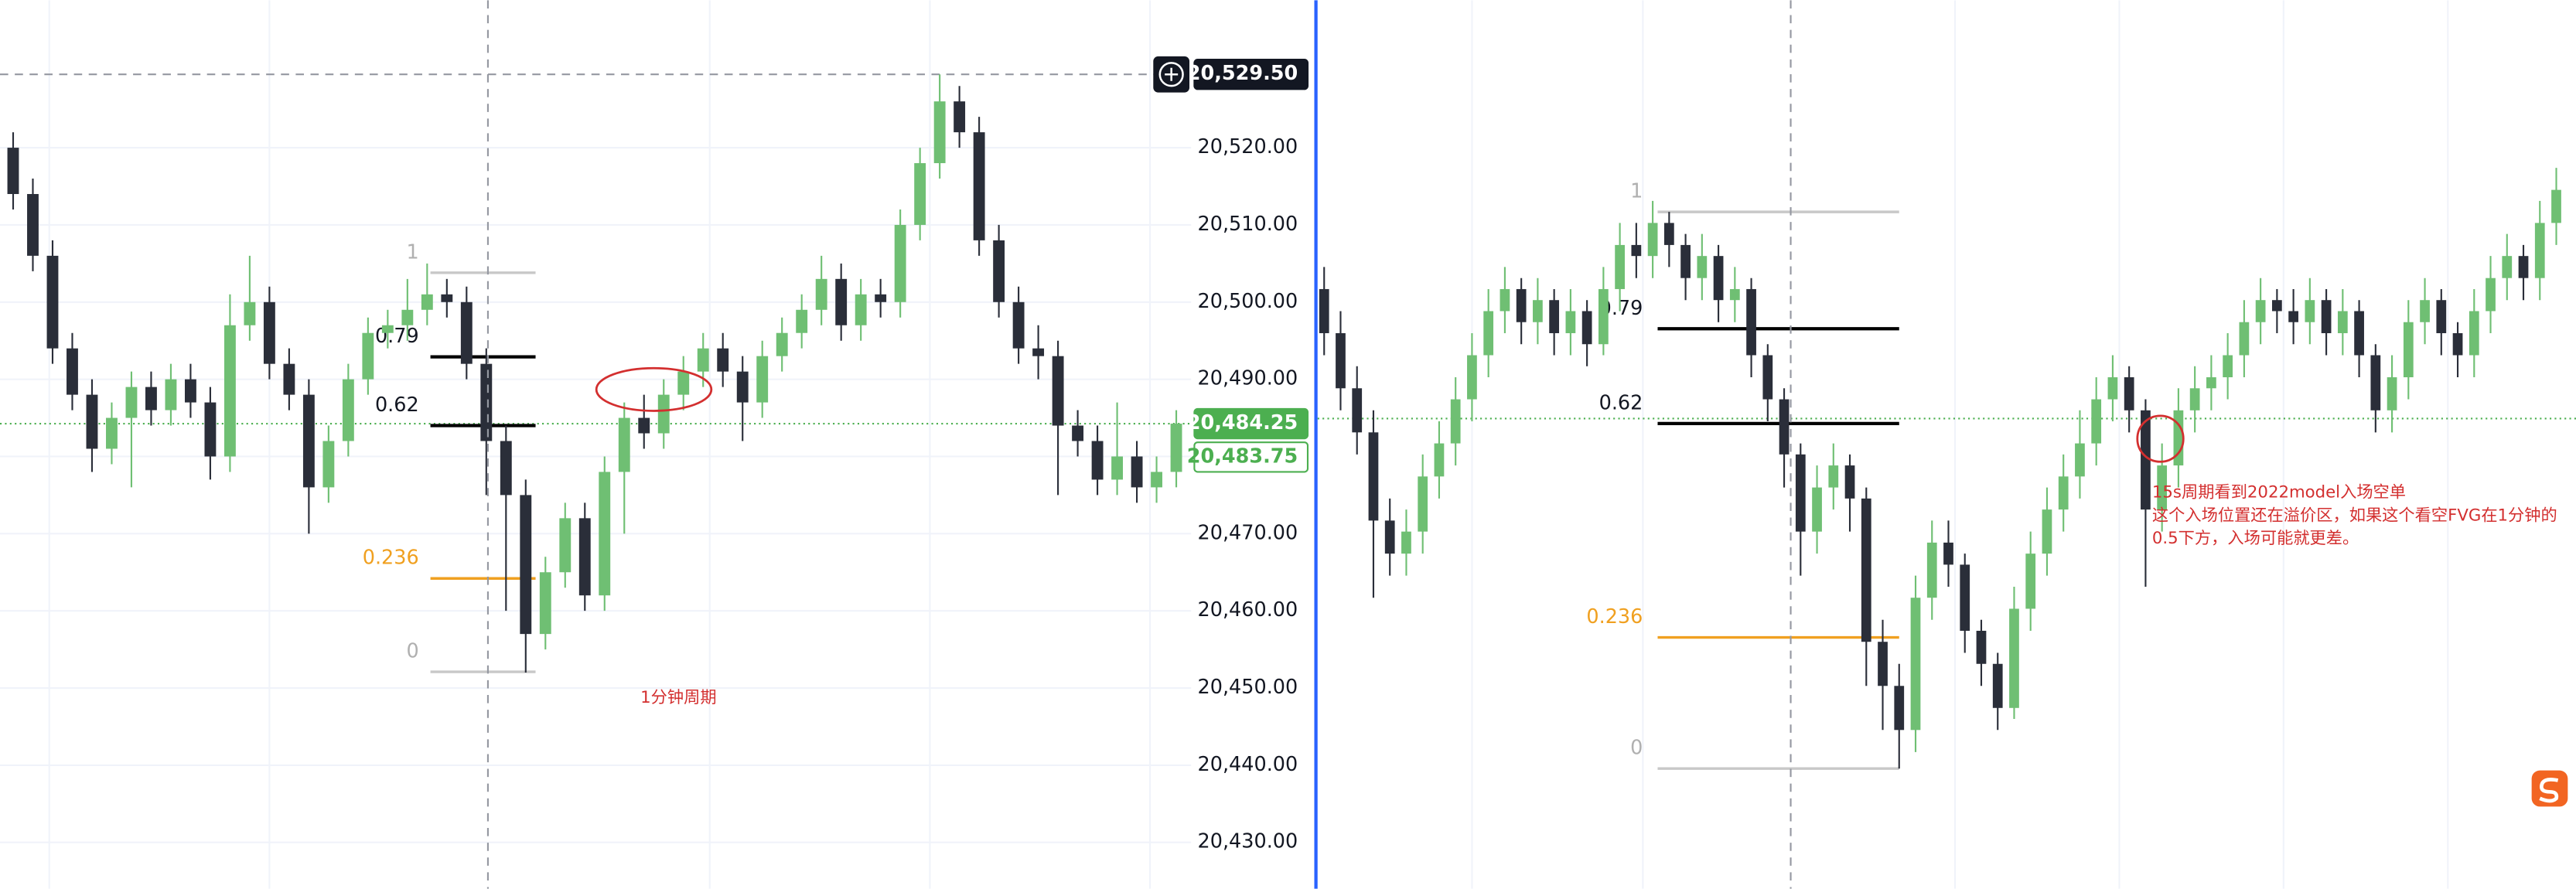 This screenshot has width=2576, height=889. Describe the element at coordinates (1248, 842) in the screenshot. I see `y-tick-label: 20,430.00` at that location.